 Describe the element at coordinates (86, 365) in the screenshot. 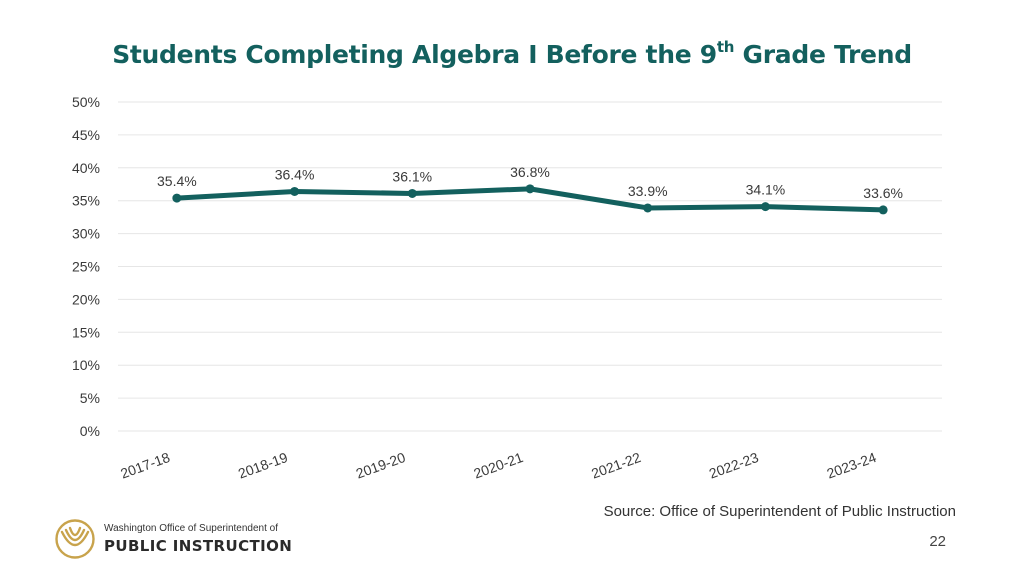

I see `y-tick-label: 10%` at that location.